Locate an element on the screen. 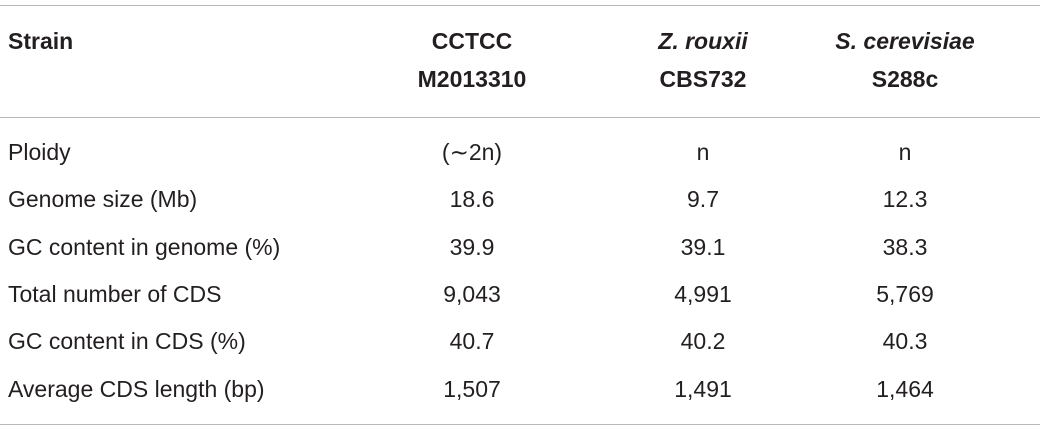 The width and height of the screenshot is (1040, 430). value-cell: 4,991 is located at coordinates (703, 293).